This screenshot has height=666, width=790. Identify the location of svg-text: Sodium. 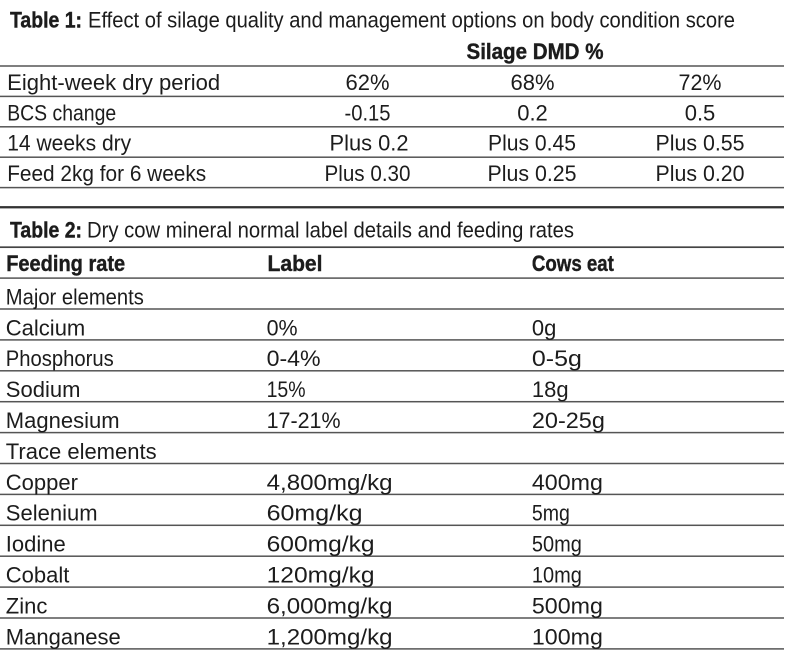
(43, 389).